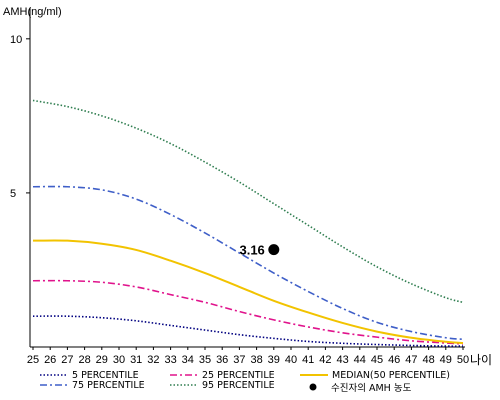  Describe the element at coordinates (84, 360) in the screenshot. I see `x-tick-label: 28` at that location.